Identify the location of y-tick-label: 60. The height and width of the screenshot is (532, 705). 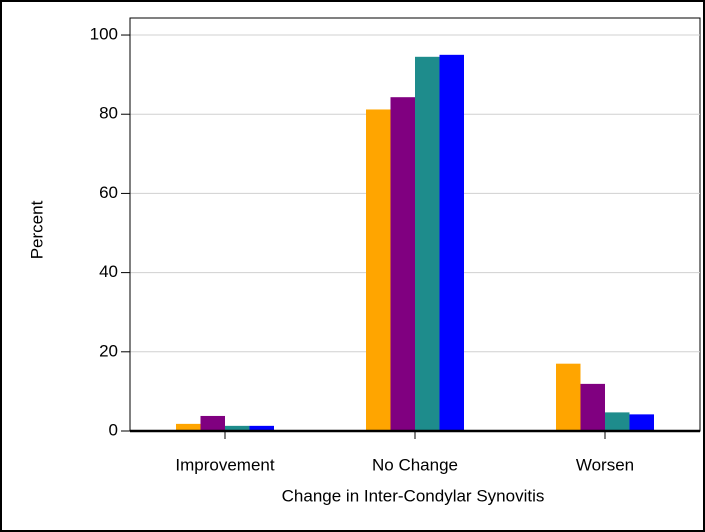
(108, 192).